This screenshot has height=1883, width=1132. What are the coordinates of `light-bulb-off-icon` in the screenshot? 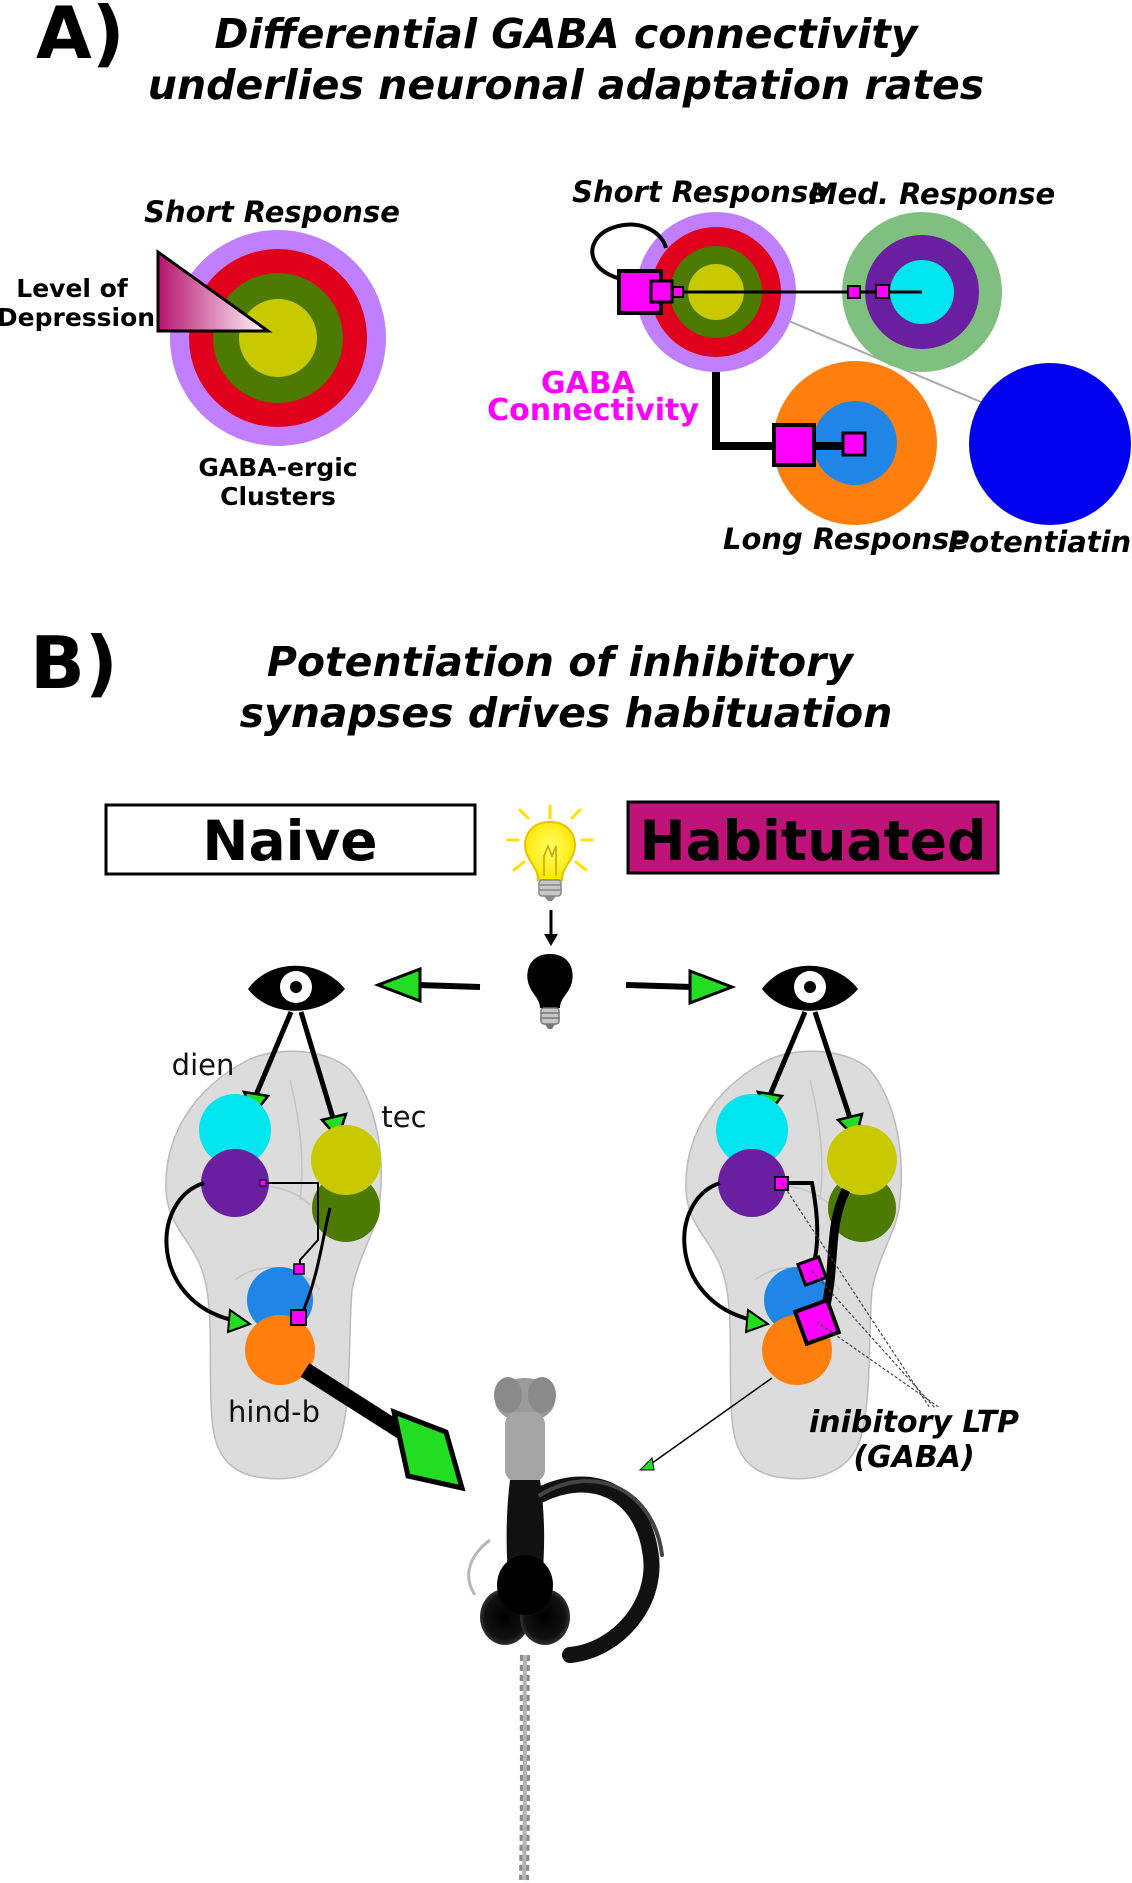 It's located at (550, 991).